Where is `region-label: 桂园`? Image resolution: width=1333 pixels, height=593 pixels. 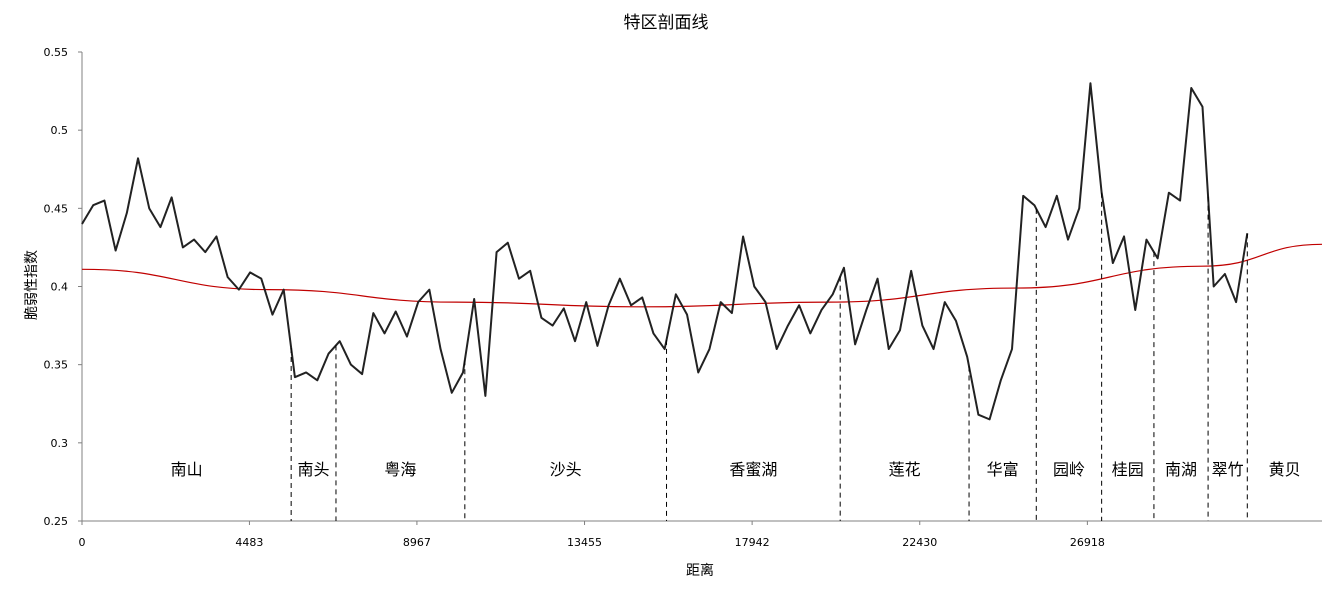 region-label: 桂园 is located at coordinates (1128, 469).